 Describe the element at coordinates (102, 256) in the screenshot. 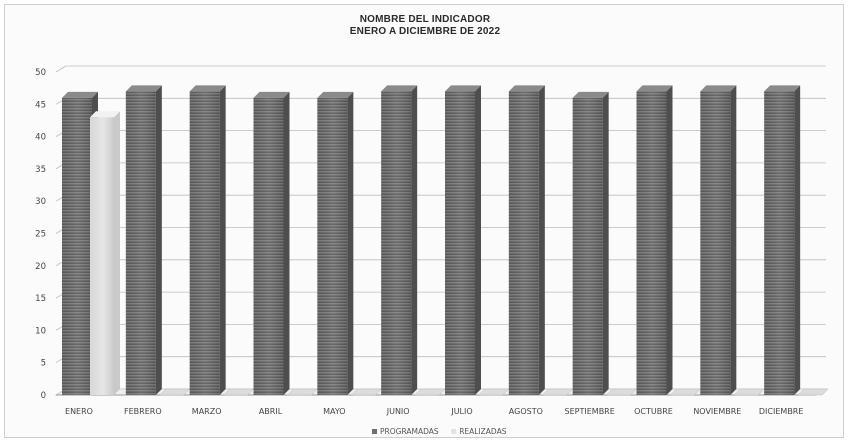

I see `bar-realizadas-shade` at that location.